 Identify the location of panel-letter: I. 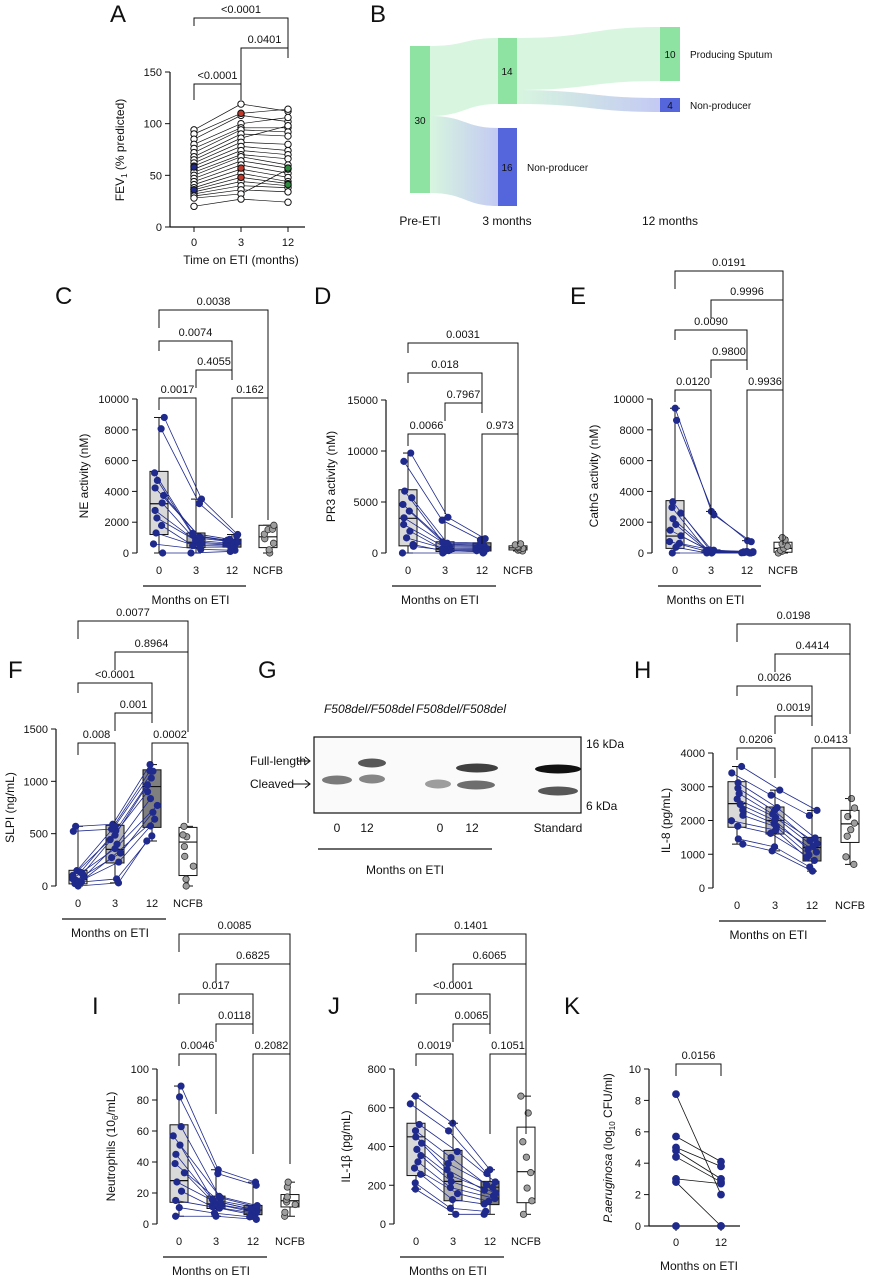
(95, 1006).